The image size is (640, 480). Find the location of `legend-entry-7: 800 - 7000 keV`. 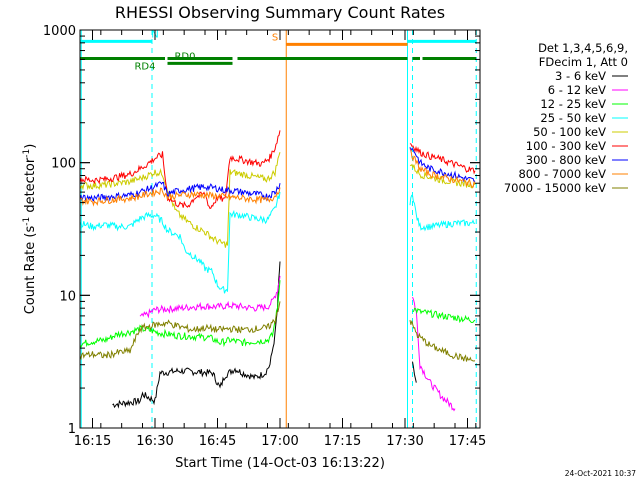

legend-entry-7: 800 - 7000 keV is located at coordinates (562, 174).